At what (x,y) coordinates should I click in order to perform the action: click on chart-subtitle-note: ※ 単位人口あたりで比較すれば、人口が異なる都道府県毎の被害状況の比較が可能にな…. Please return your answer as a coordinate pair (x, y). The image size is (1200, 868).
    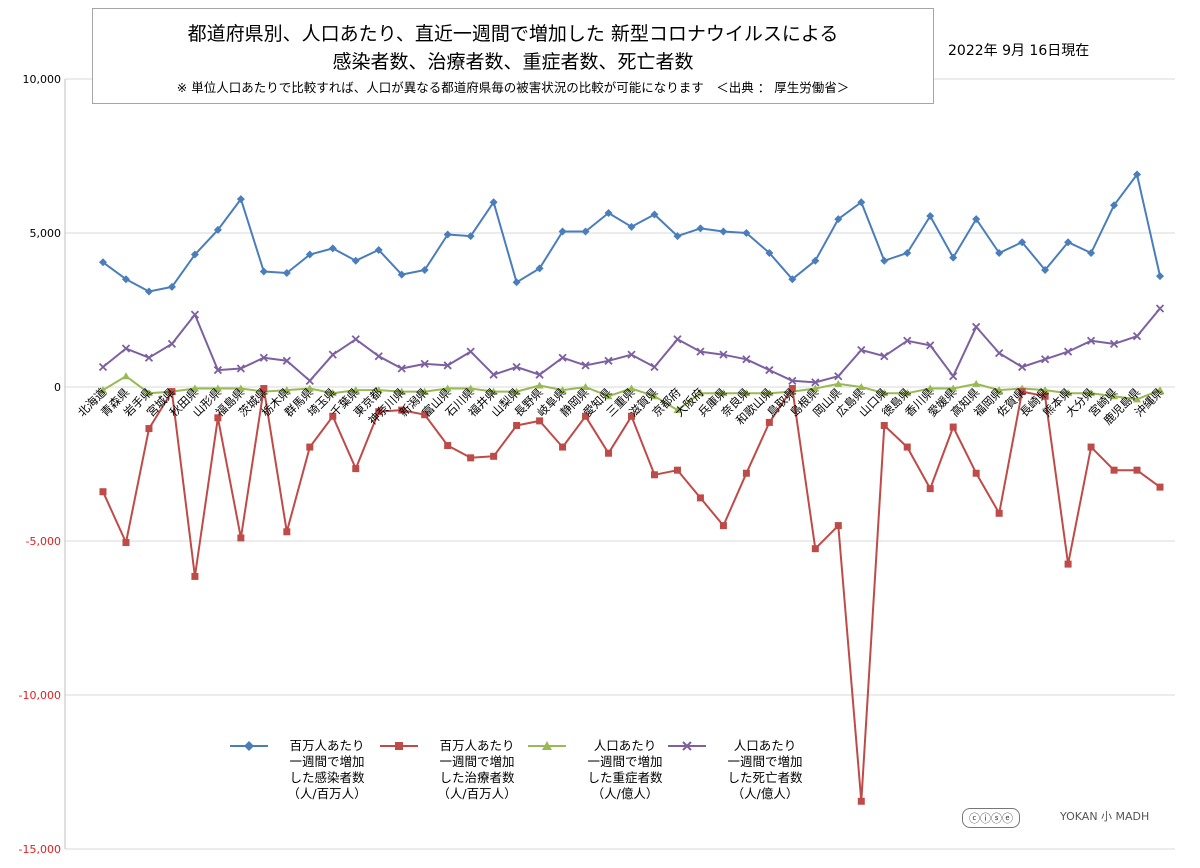
    Looking at the image, I should click on (513, 87).